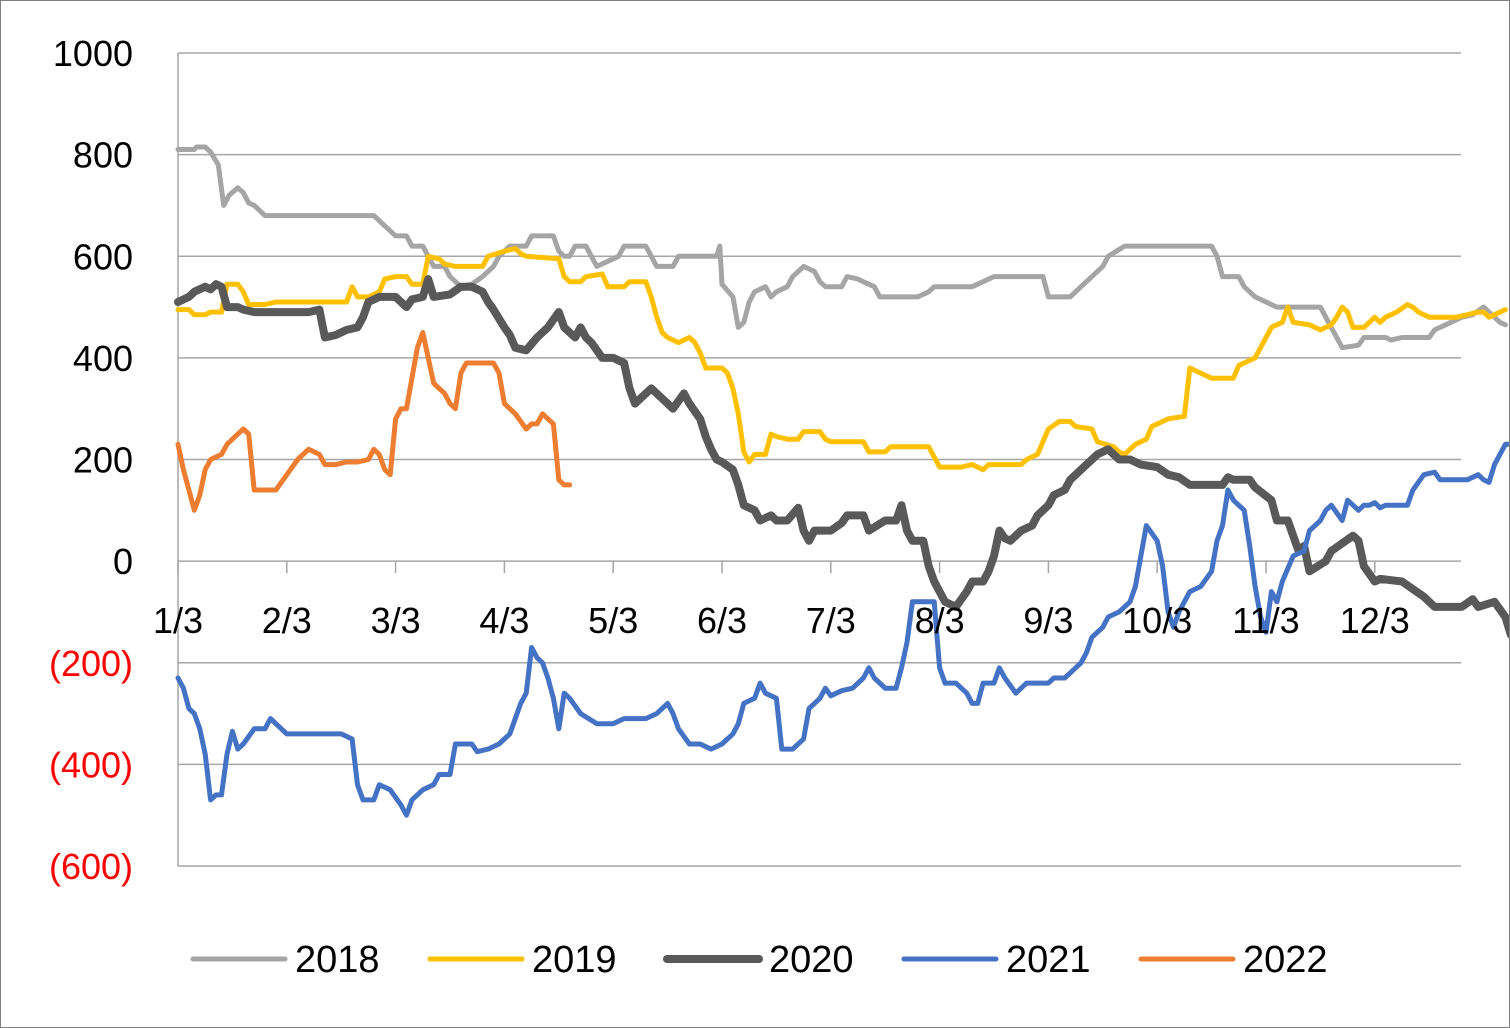 This screenshot has height=1028, width=1510. Describe the element at coordinates (103, 256) in the screenshot. I see `y-tick-label: 600` at that location.